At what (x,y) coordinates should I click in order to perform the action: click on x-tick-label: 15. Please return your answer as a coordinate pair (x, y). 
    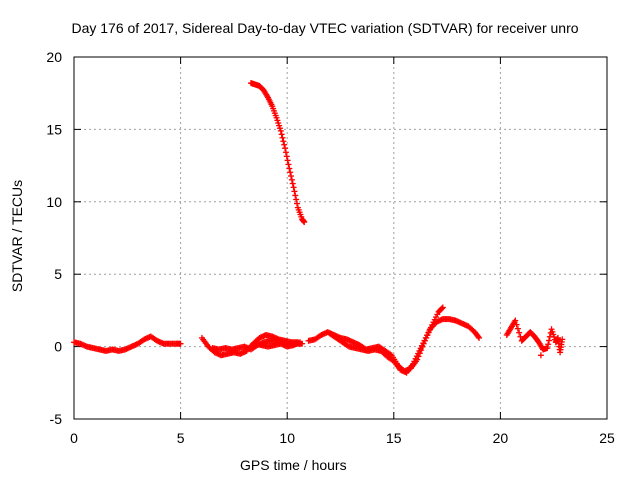
    Looking at the image, I should click on (394, 438).